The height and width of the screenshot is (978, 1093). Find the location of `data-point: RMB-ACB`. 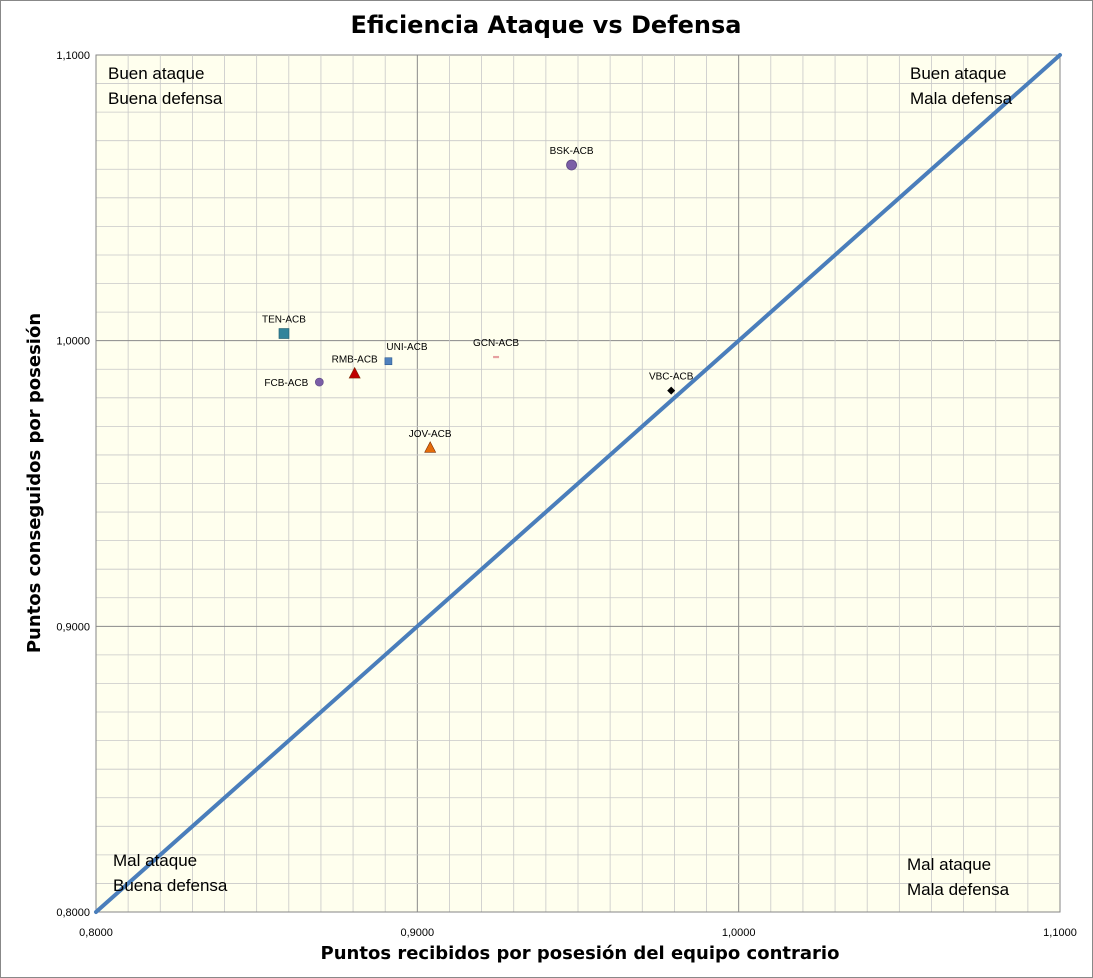

data-point: RMB-ACB is located at coordinates (355, 367).